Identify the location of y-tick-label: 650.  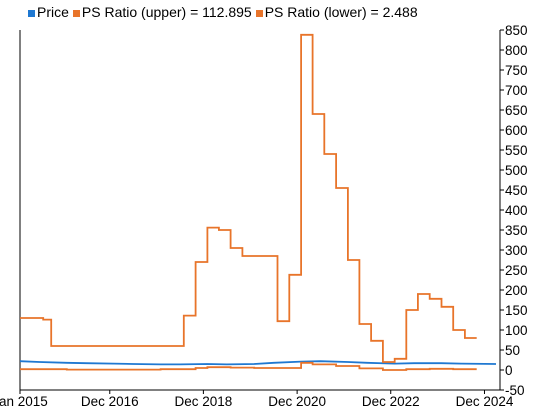
(516, 110).